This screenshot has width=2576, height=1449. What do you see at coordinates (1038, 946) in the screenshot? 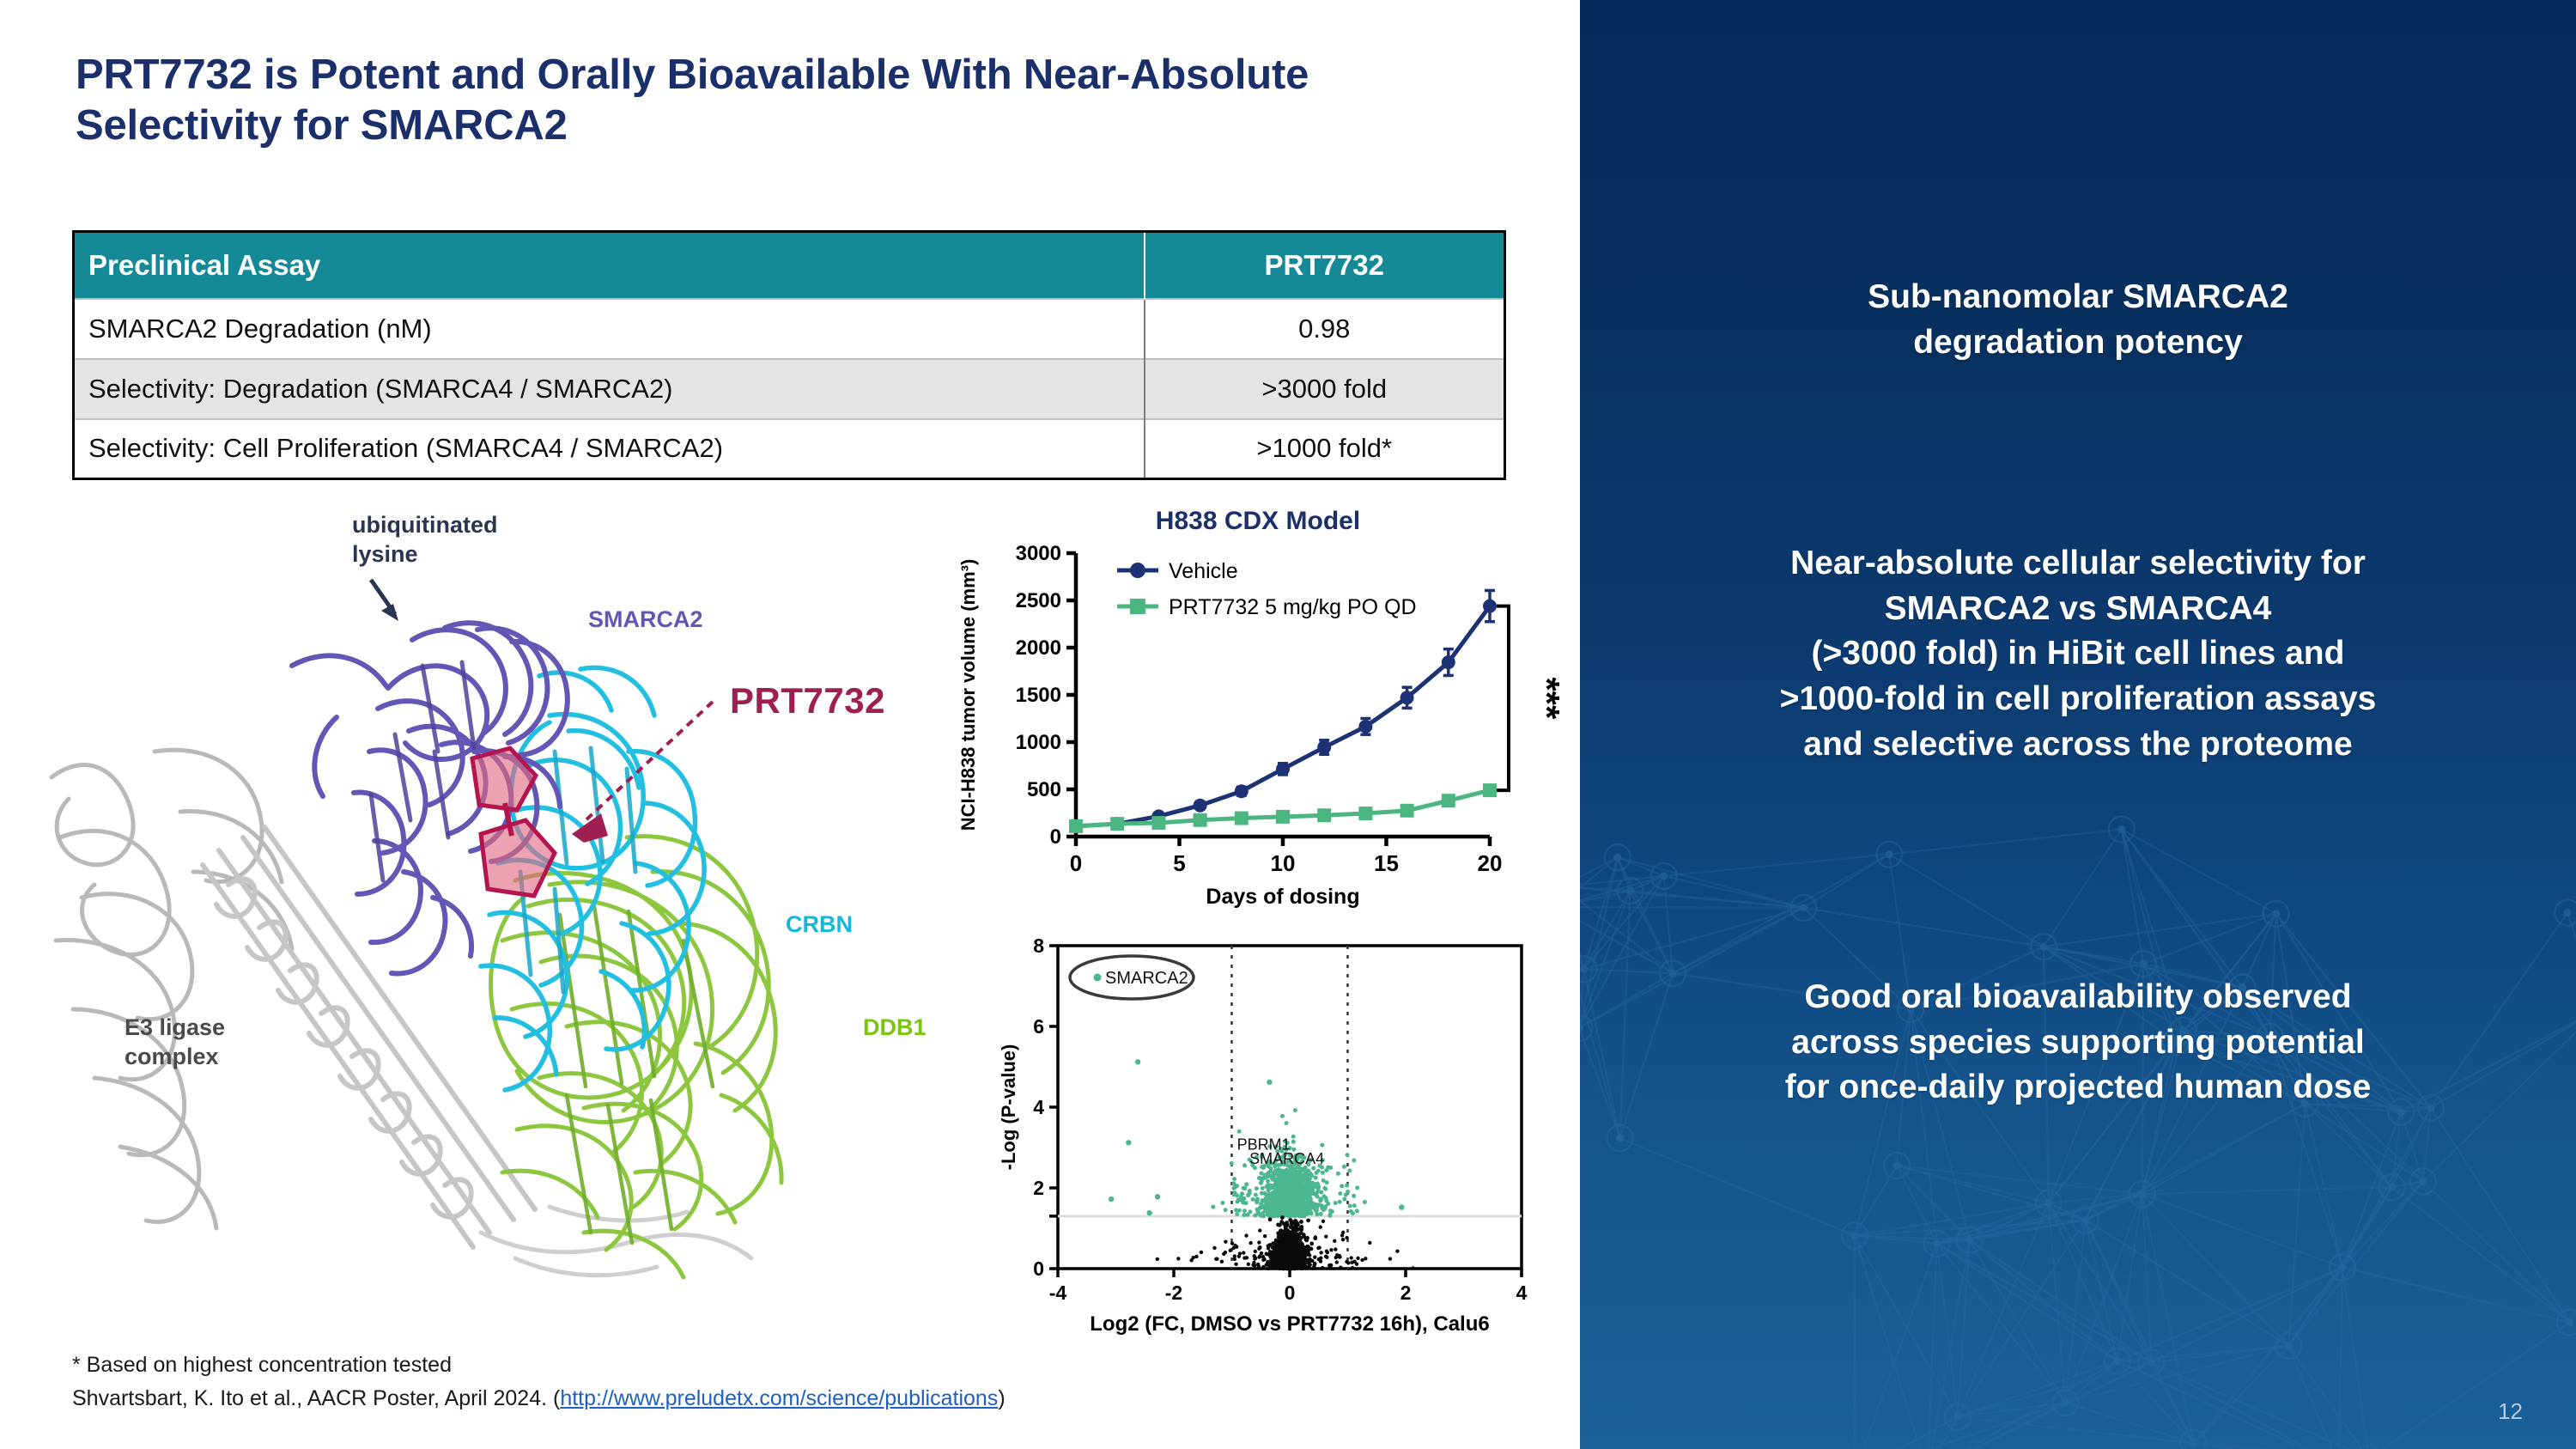
I see `svg-text: 8` at bounding box center [1038, 946].